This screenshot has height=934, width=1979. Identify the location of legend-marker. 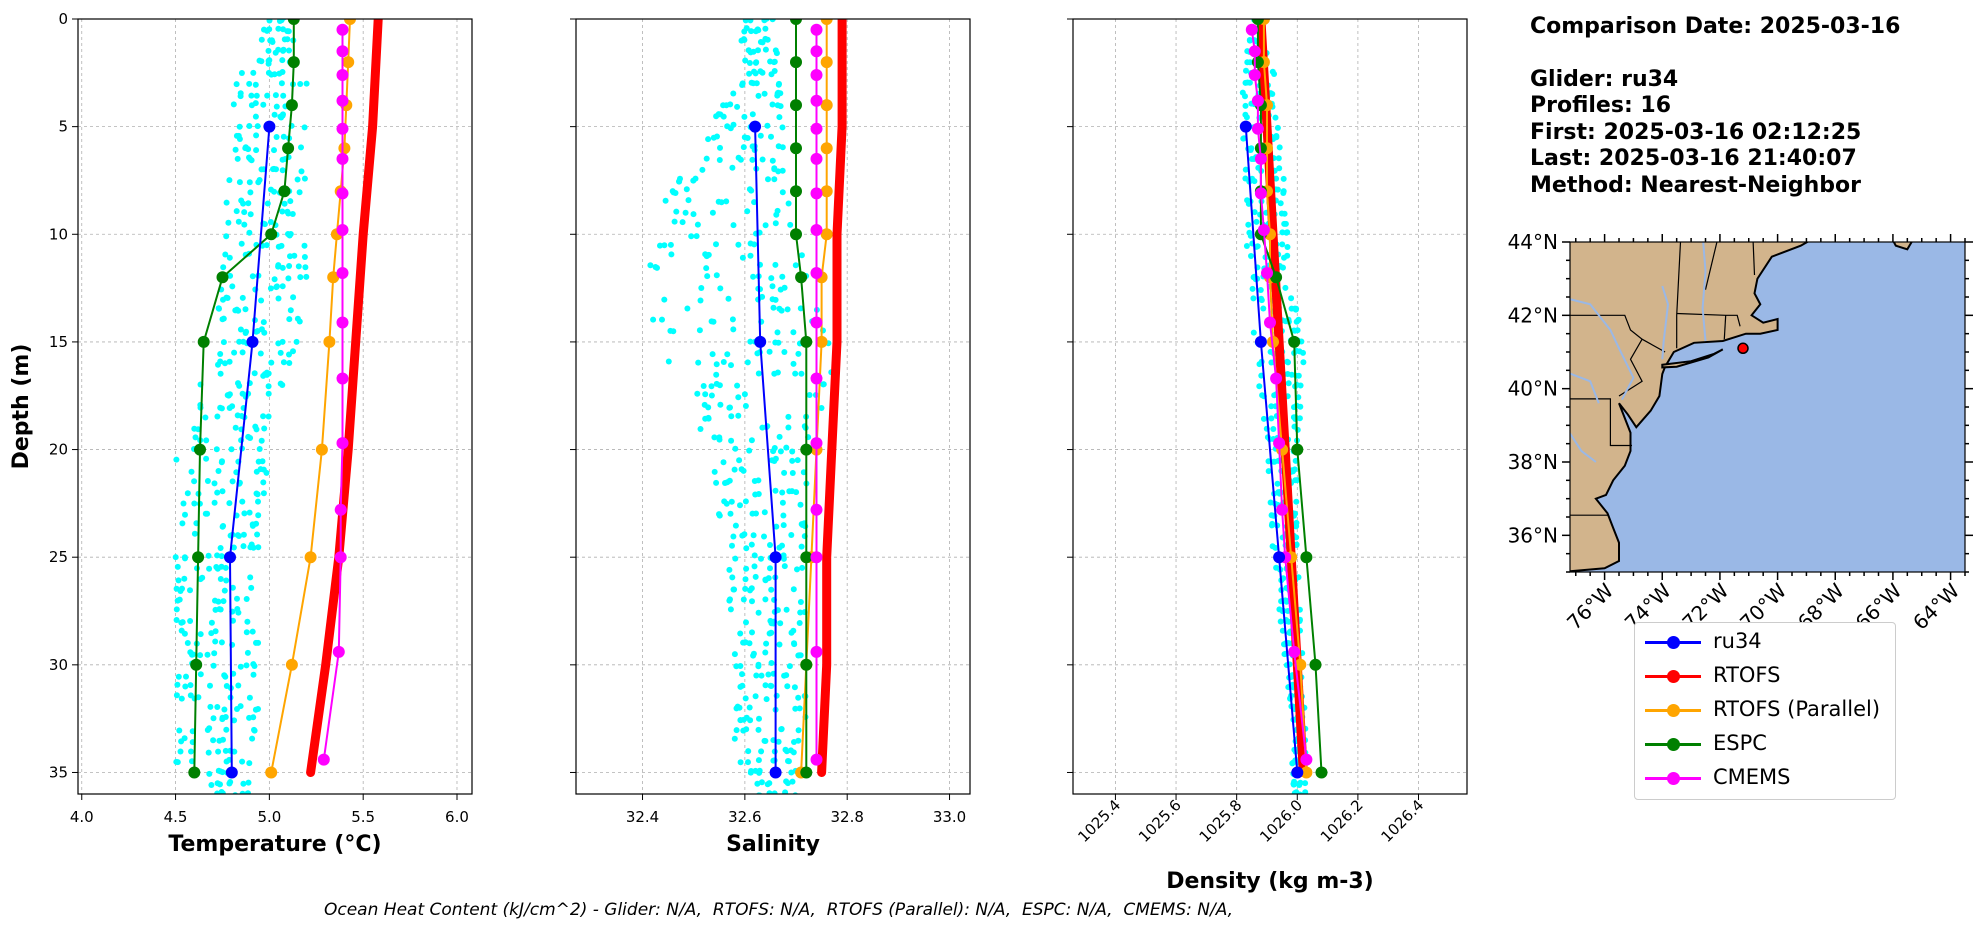
(1673, 744).